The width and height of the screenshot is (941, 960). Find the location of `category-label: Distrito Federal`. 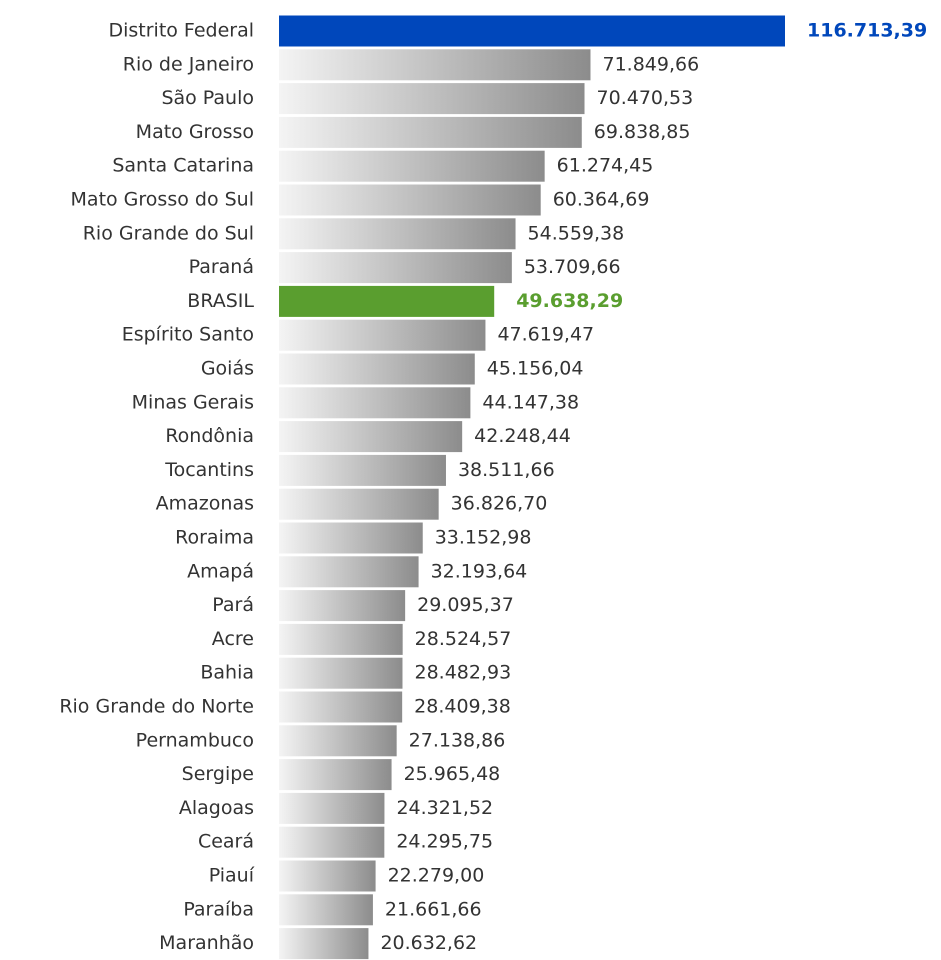

category-label: Distrito Federal is located at coordinates (181, 31).